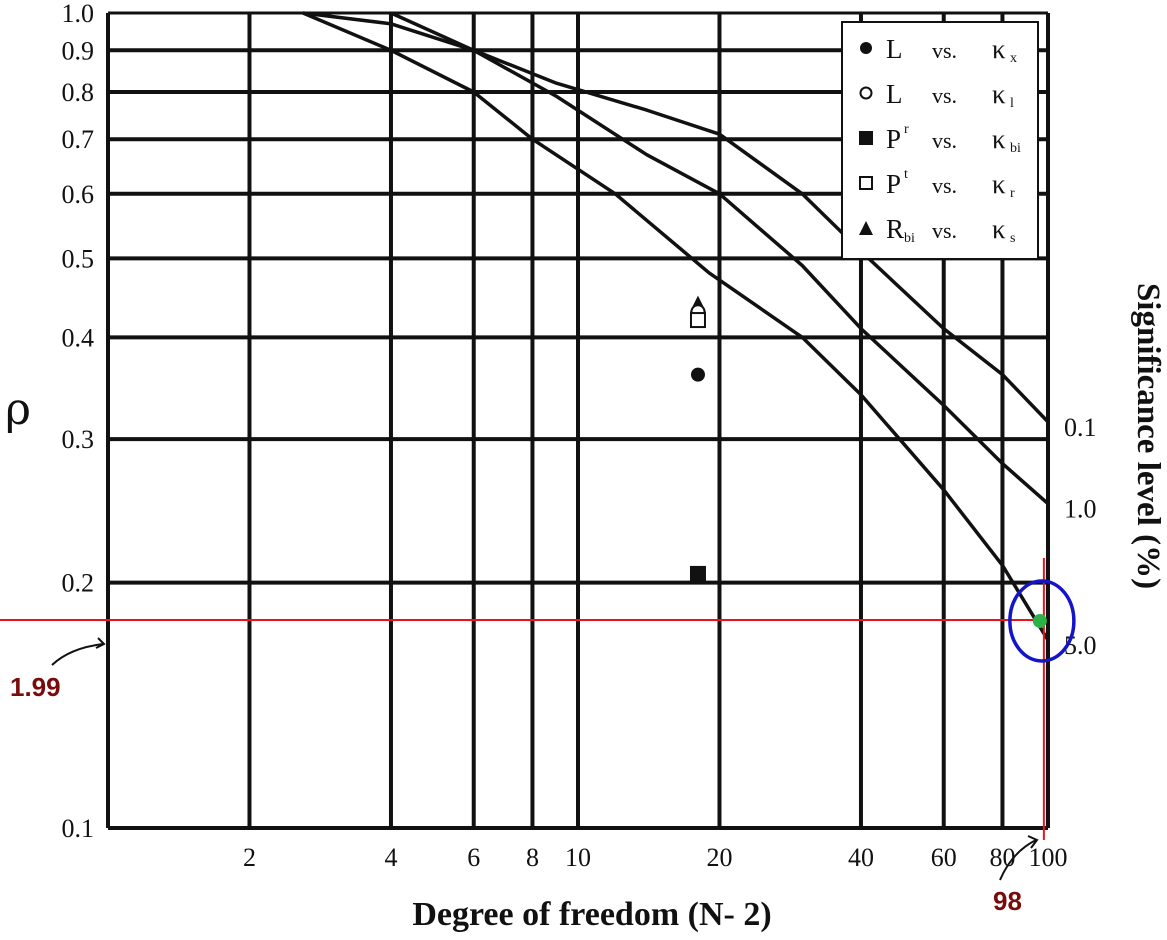 This screenshot has height=940, width=1167. What do you see at coordinates (78, 139) in the screenshot?
I see `y-tick-label: 0.7` at bounding box center [78, 139].